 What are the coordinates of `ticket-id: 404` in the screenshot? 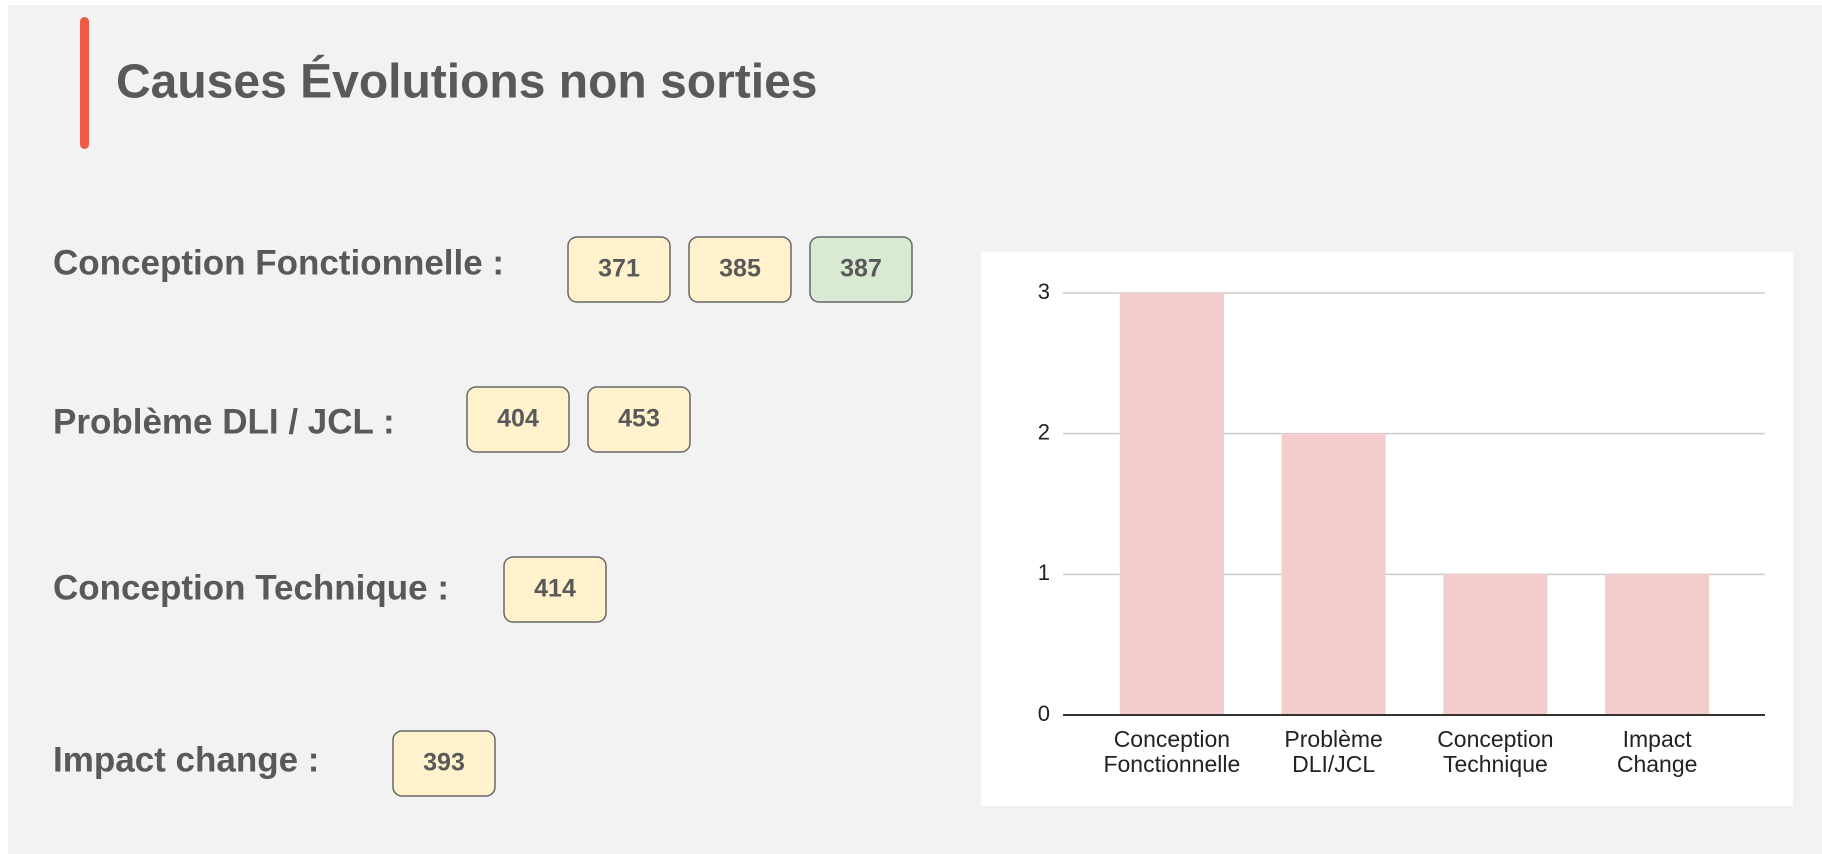 It's located at (518, 419).